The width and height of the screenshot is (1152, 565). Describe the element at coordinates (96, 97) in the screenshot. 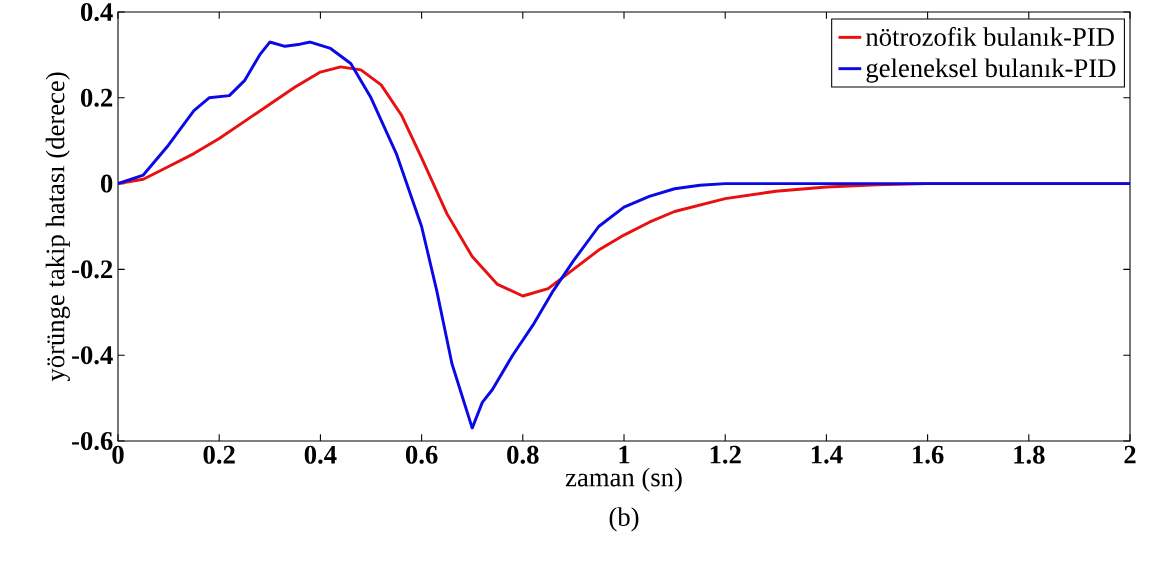

I see `y-tick-label: 0.2` at that location.